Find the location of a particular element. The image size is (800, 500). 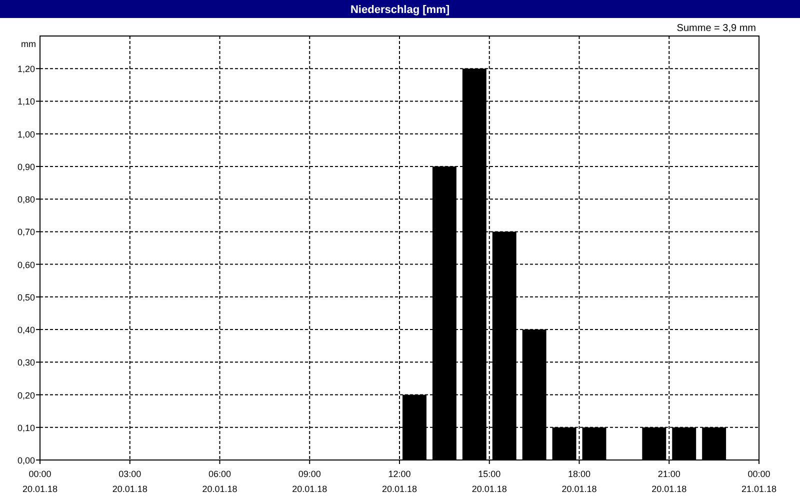

x-tick-label: 18:00 20.01.18 is located at coordinates (579, 481).